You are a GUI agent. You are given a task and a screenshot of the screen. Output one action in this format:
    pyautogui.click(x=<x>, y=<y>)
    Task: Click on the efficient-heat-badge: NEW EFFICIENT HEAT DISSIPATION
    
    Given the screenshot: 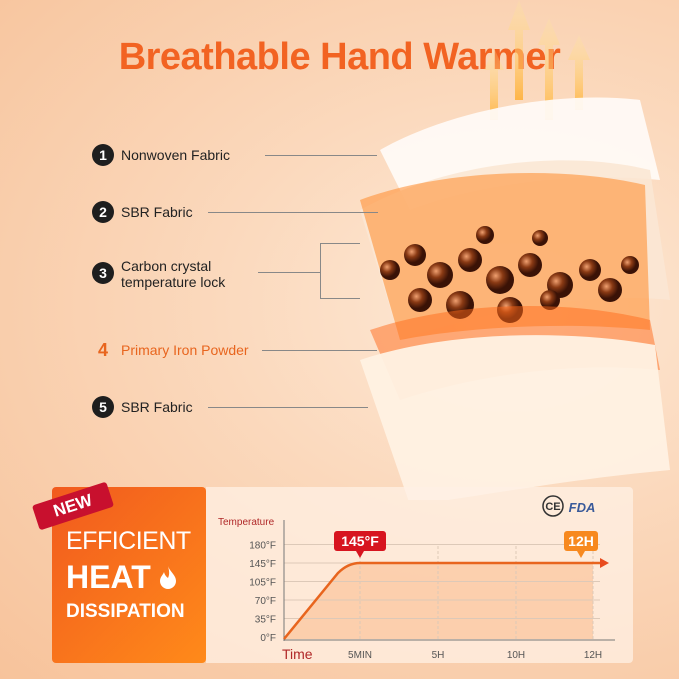 What is the action you would take?
    pyautogui.click(x=118, y=572)
    